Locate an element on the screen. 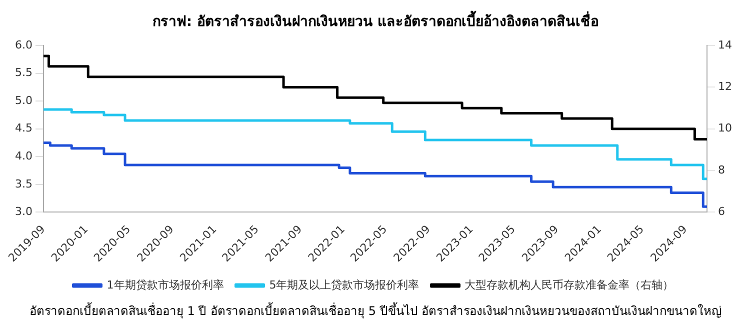  legend-label: 1年期贷款市场报价利率 is located at coordinates (165, 285).